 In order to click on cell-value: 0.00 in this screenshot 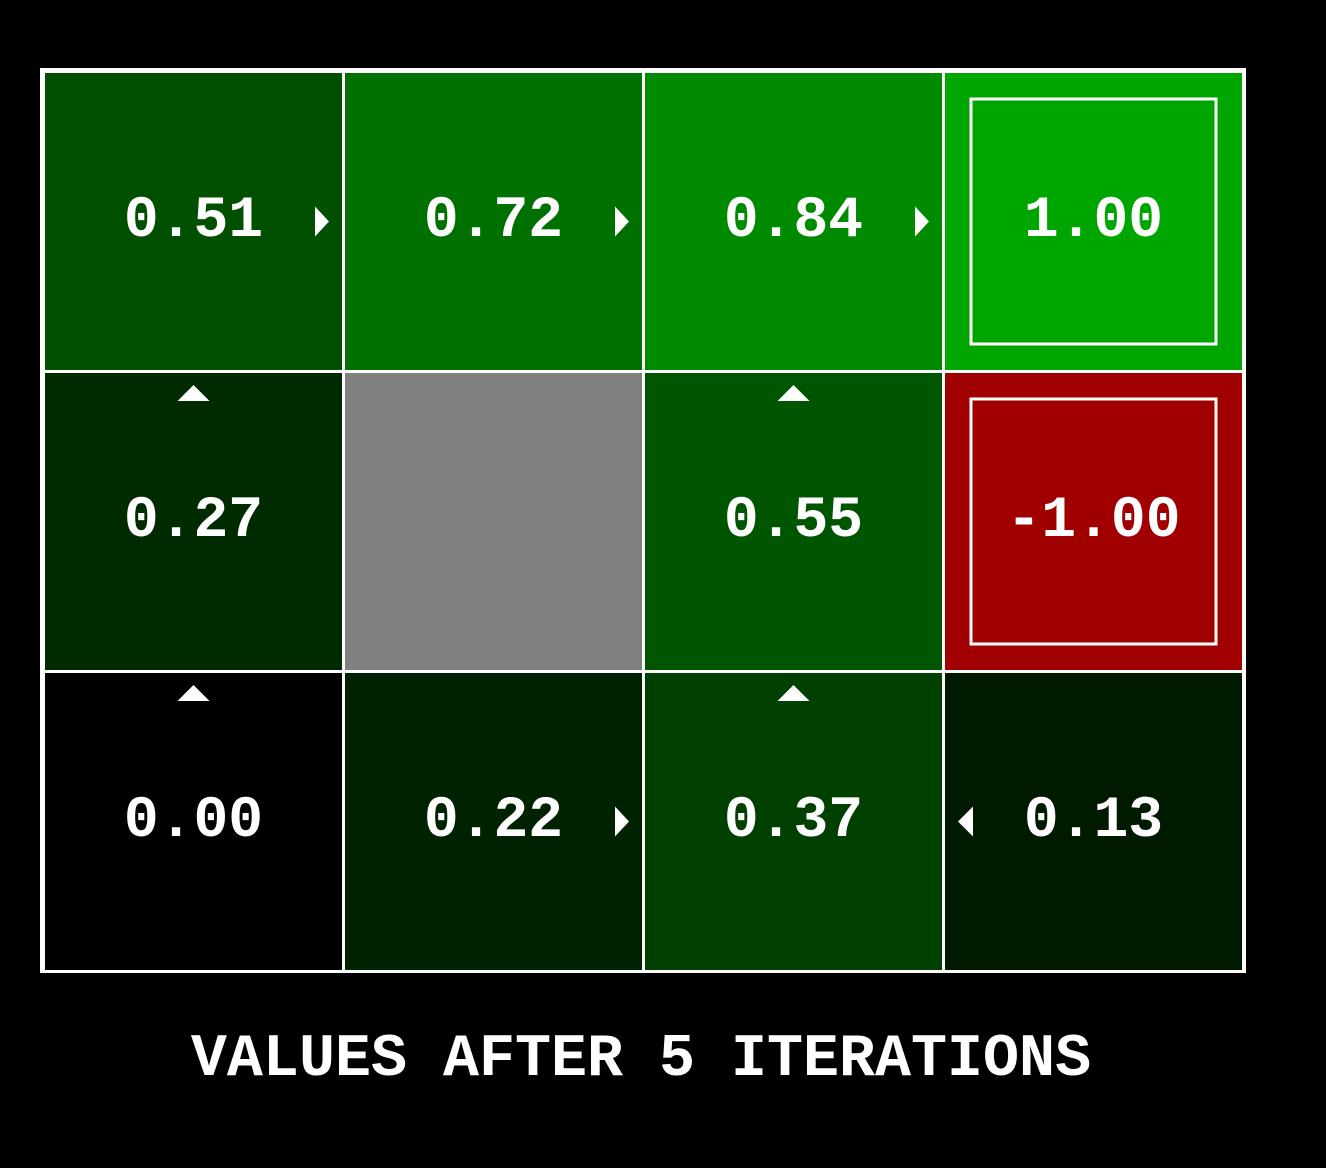, I will do `click(193, 821)`.